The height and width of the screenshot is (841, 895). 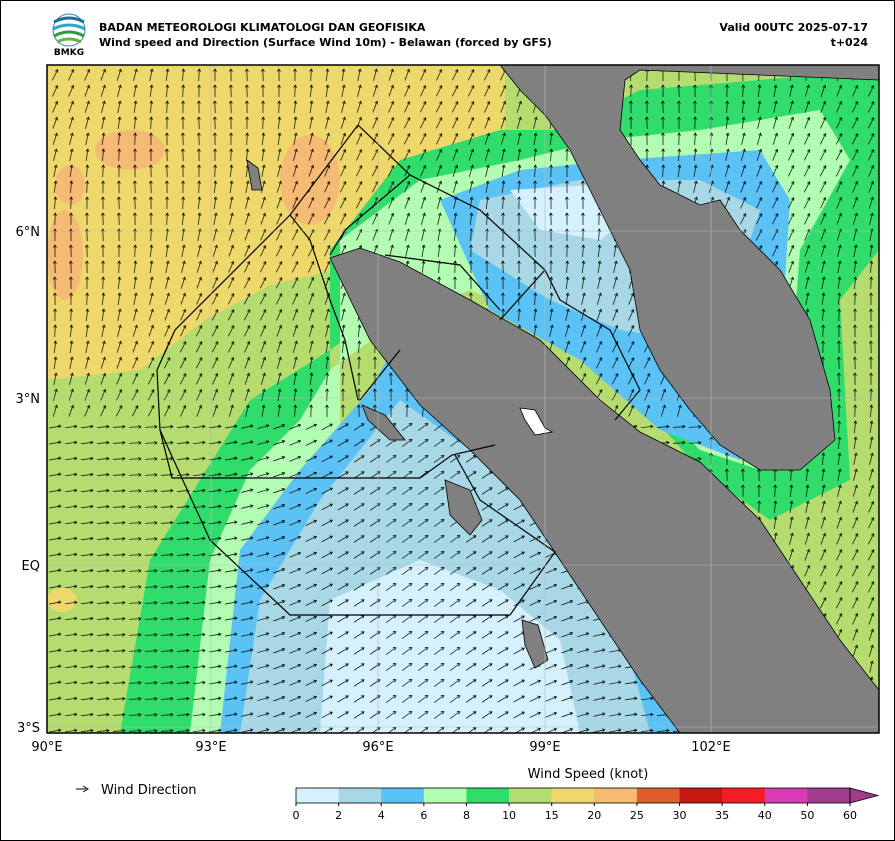 I want to click on legend-arrow-label: Wind Direction, so click(x=149, y=790).